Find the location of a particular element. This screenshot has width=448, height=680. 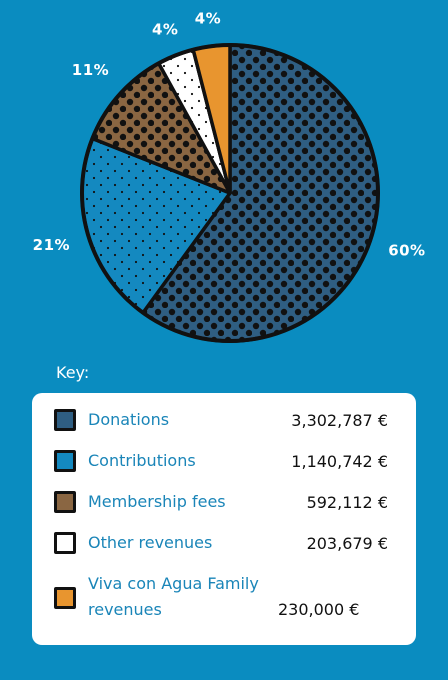

percent-label-other-revenues: 4% is located at coordinates (165, 29).